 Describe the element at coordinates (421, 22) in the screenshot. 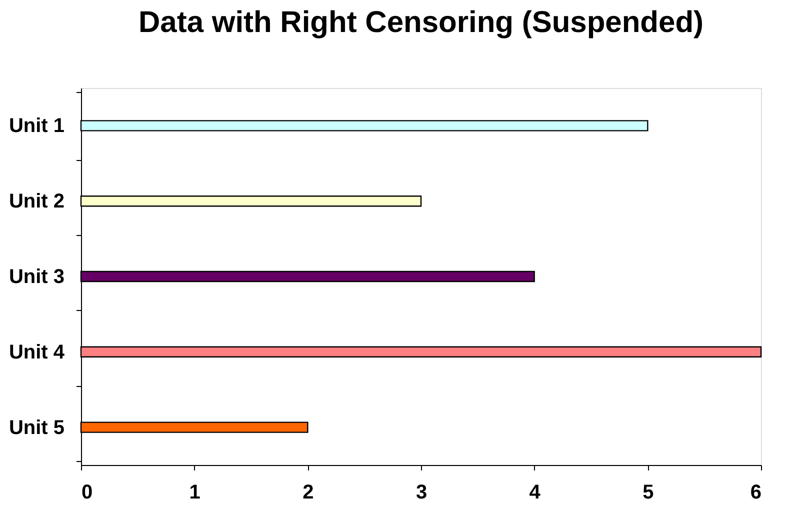

I see `chart-title: Data with Right Censoring (Suspended)` at that location.